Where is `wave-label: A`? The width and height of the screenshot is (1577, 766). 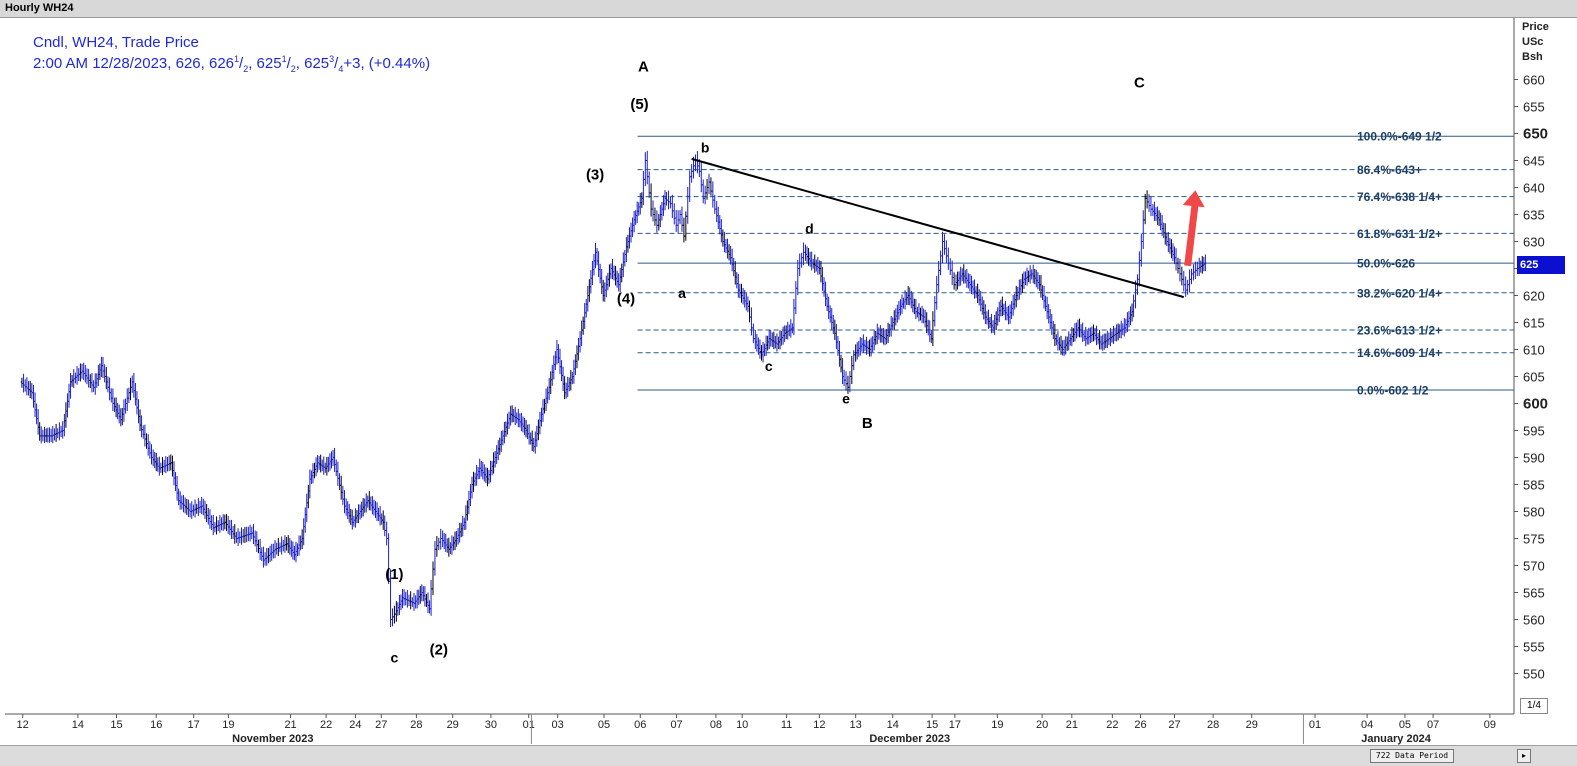 wave-label: A is located at coordinates (643, 66).